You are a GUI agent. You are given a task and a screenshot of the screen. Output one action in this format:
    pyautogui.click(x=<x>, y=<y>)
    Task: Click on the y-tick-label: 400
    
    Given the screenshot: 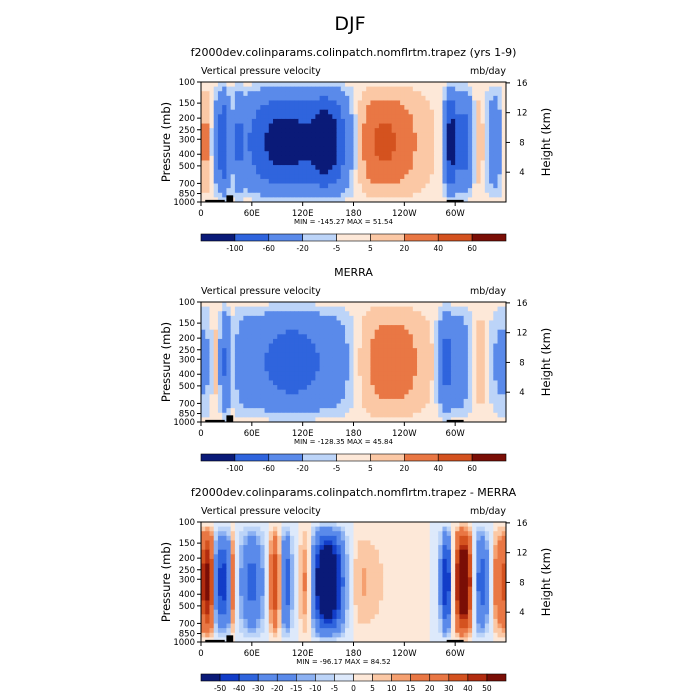 What is the action you would take?
    pyautogui.click(x=187, y=375)
    